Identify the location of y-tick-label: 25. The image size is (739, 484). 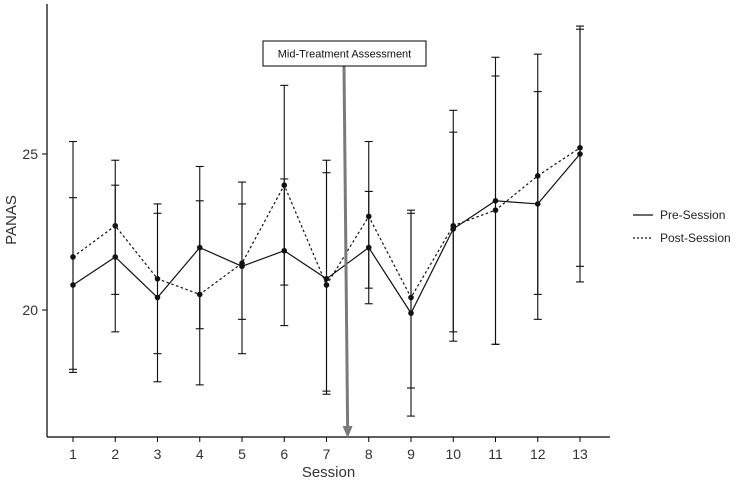
(30, 154).